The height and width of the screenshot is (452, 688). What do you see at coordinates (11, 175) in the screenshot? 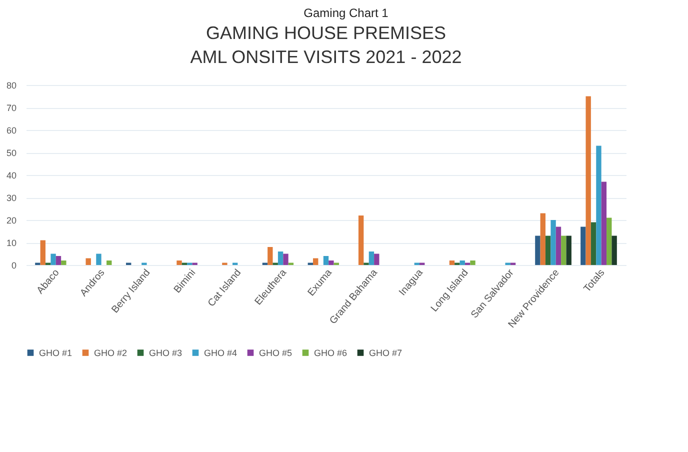
I see `y-tick-label: 40` at bounding box center [11, 175].